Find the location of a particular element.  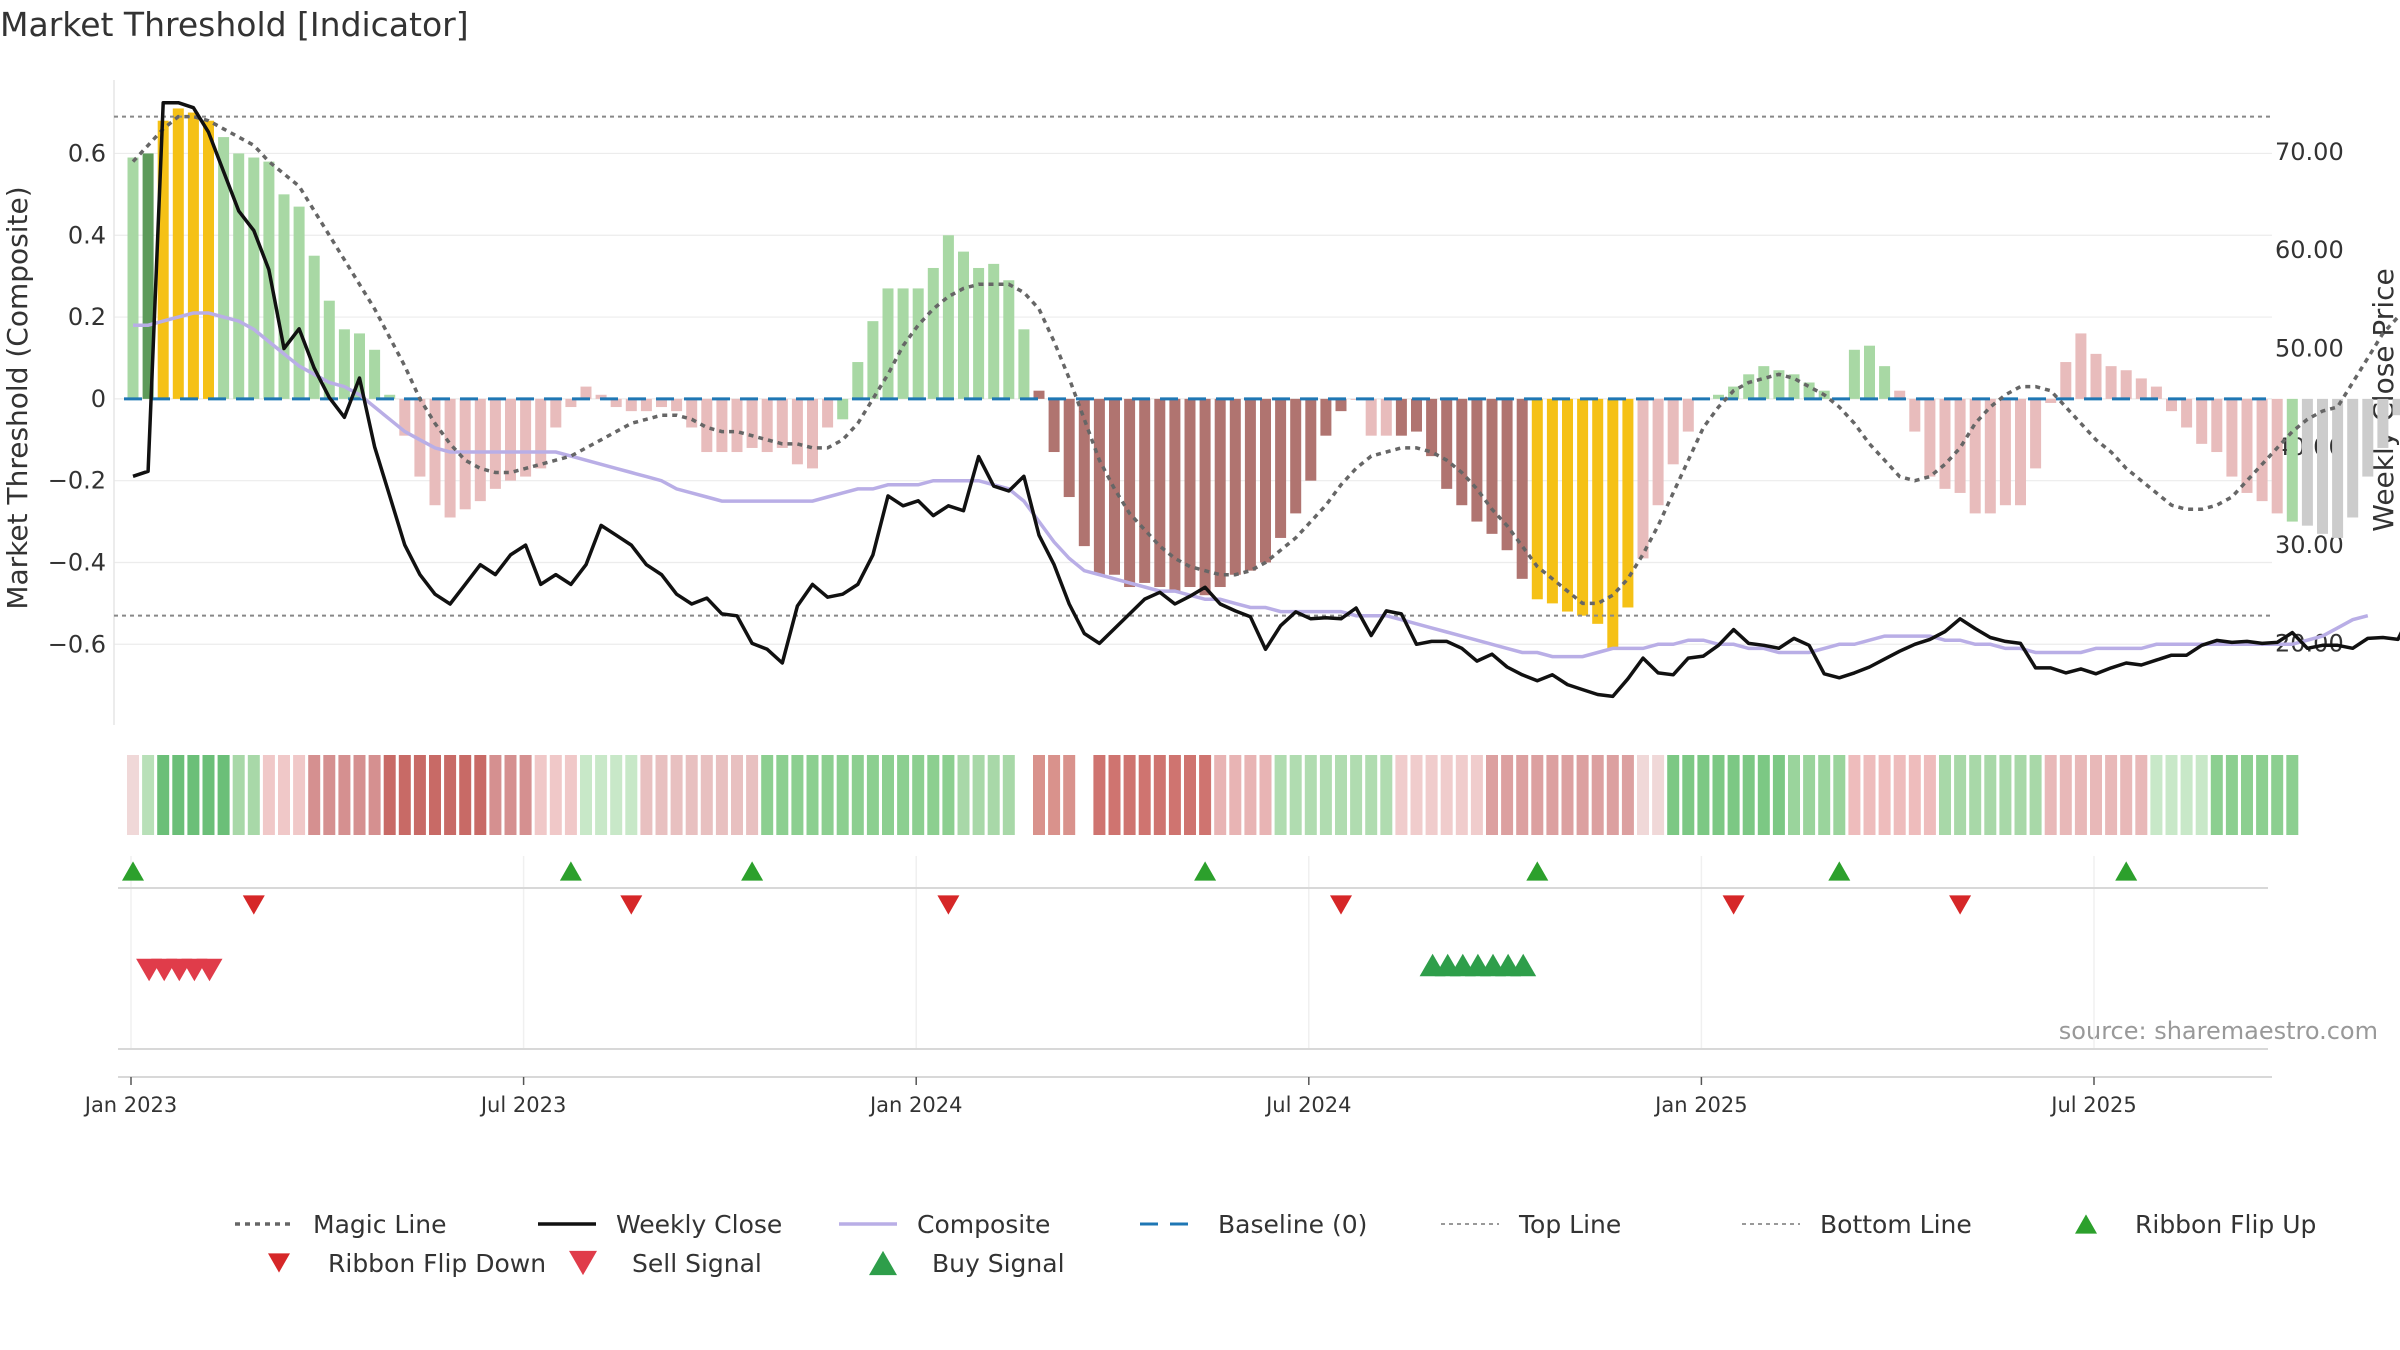

legend-item-baseline-0: Baseline (0) is located at coordinates (1253, 1224).